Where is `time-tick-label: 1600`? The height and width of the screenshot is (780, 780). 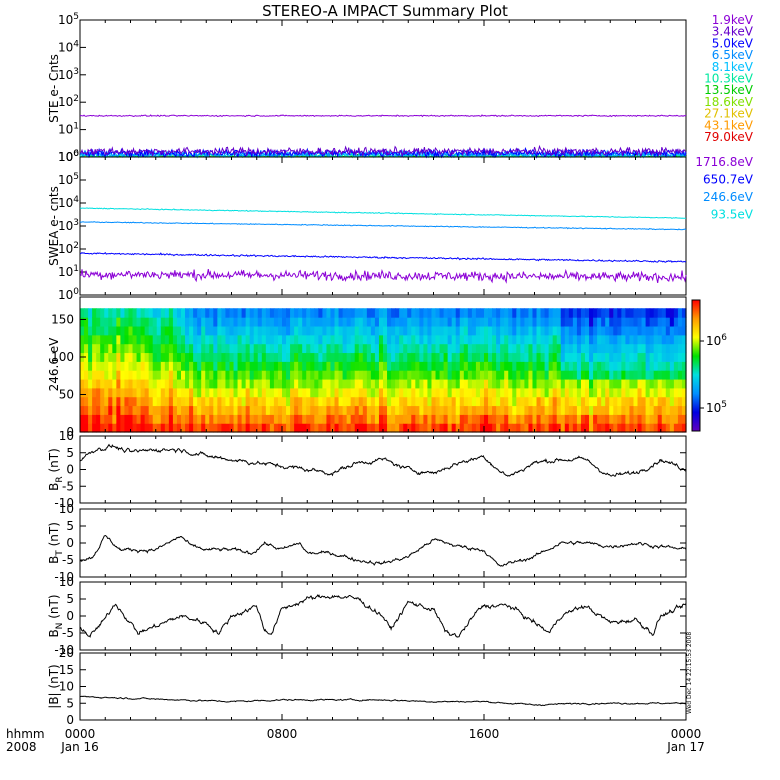
time-tick-label: 1600 is located at coordinates (484, 734).